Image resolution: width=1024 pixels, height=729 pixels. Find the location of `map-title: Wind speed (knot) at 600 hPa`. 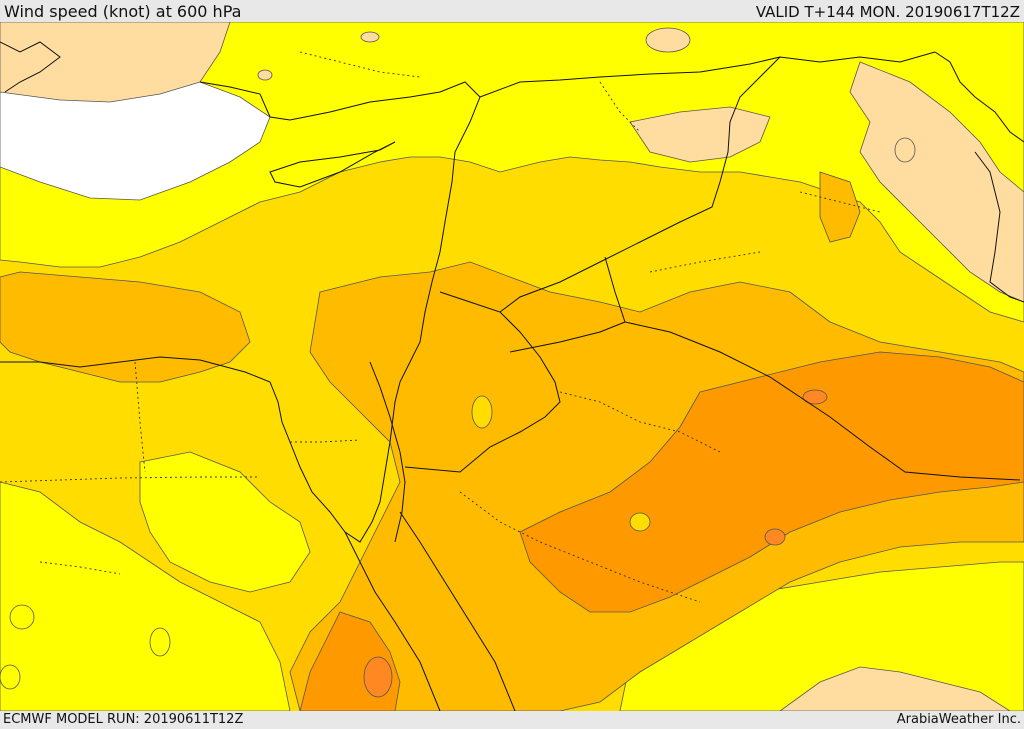

map-title: Wind speed (knot) at 600 hPa is located at coordinates (123, 11).